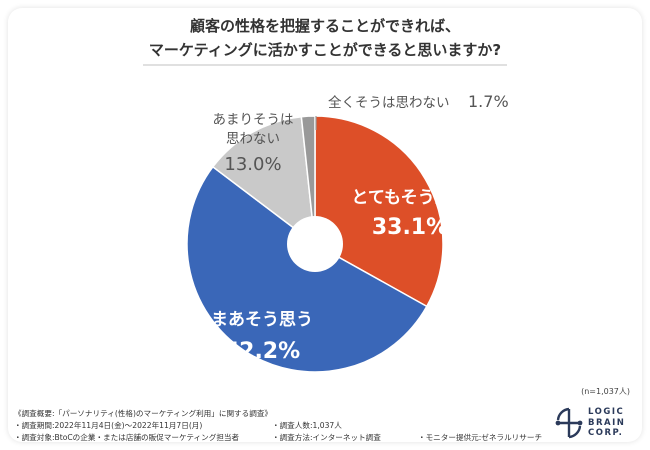 The width and height of the screenshot is (650, 450). I want to click on slice2-value-label: 52.2%, so click(262, 351).